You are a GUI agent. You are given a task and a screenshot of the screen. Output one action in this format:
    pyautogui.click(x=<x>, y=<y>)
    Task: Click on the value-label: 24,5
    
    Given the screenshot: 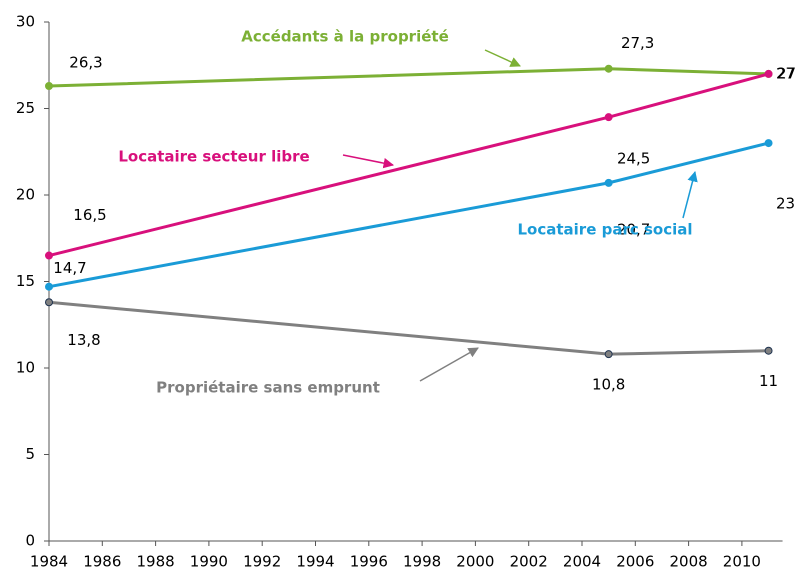 What is the action you would take?
    pyautogui.click(x=633, y=159)
    